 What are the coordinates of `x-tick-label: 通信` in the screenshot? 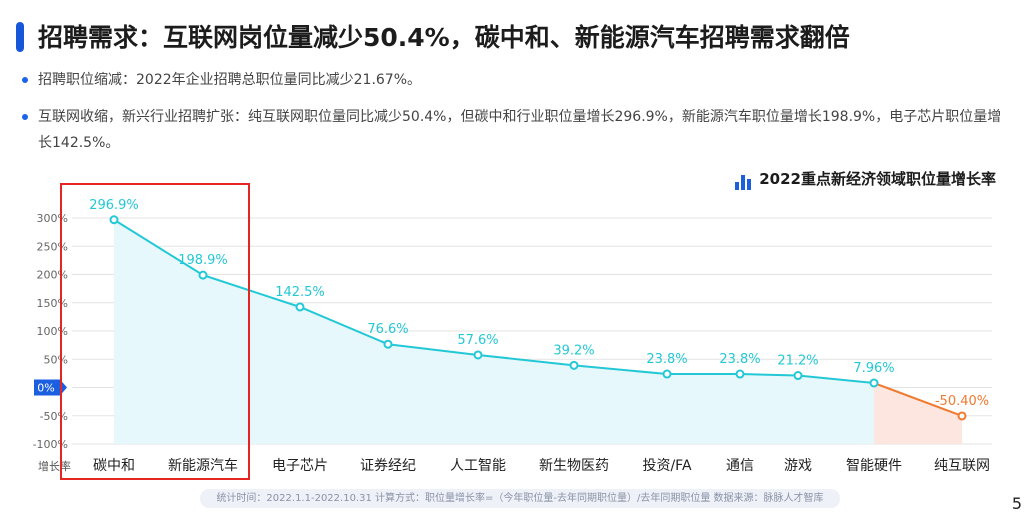 It's located at (740, 466).